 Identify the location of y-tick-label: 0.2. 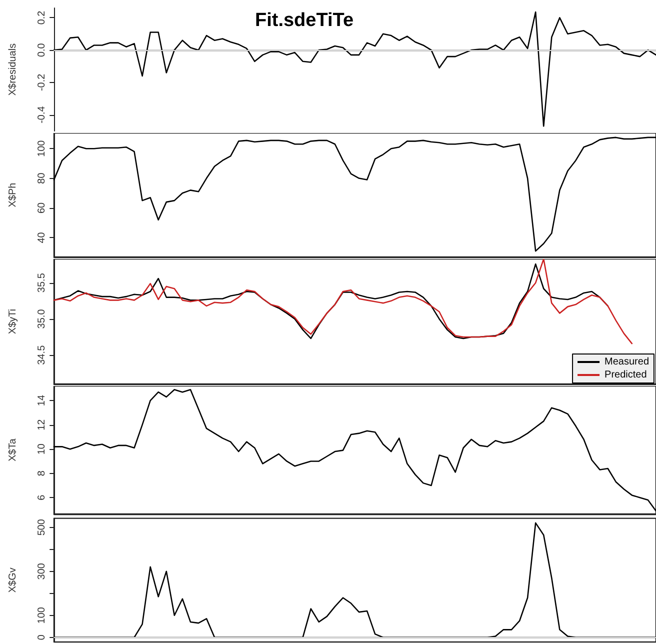
(42, 17).